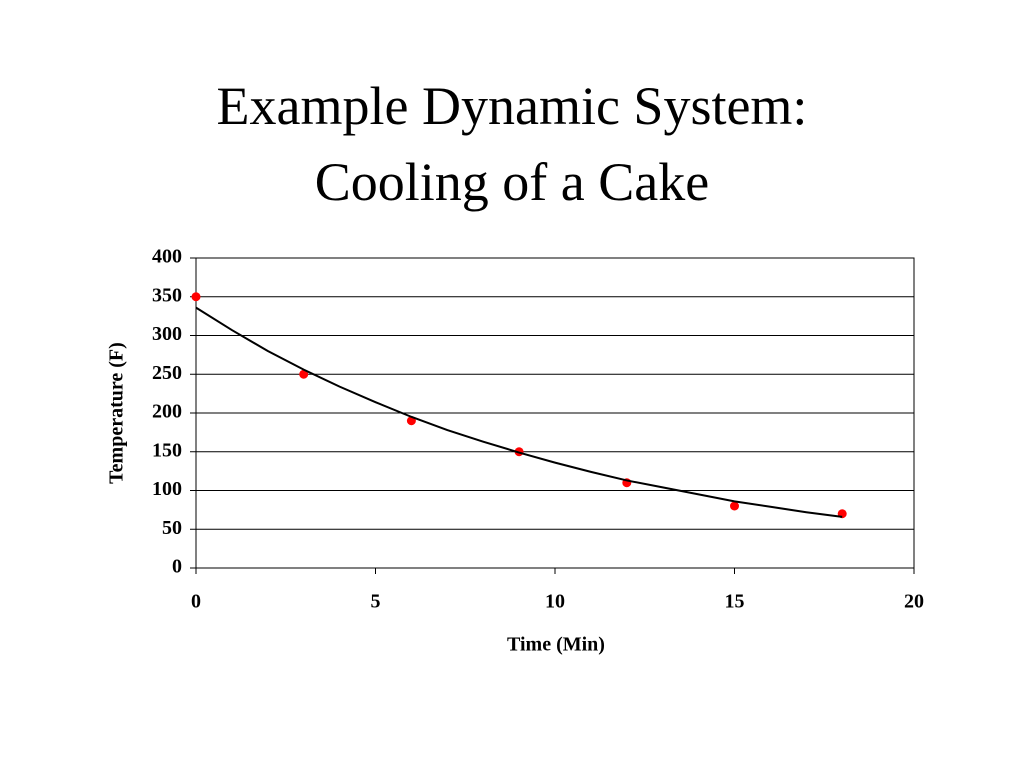 This screenshot has height=768, width=1024. Describe the element at coordinates (196, 602) in the screenshot. I see `x-tick-label: 0` at that location.